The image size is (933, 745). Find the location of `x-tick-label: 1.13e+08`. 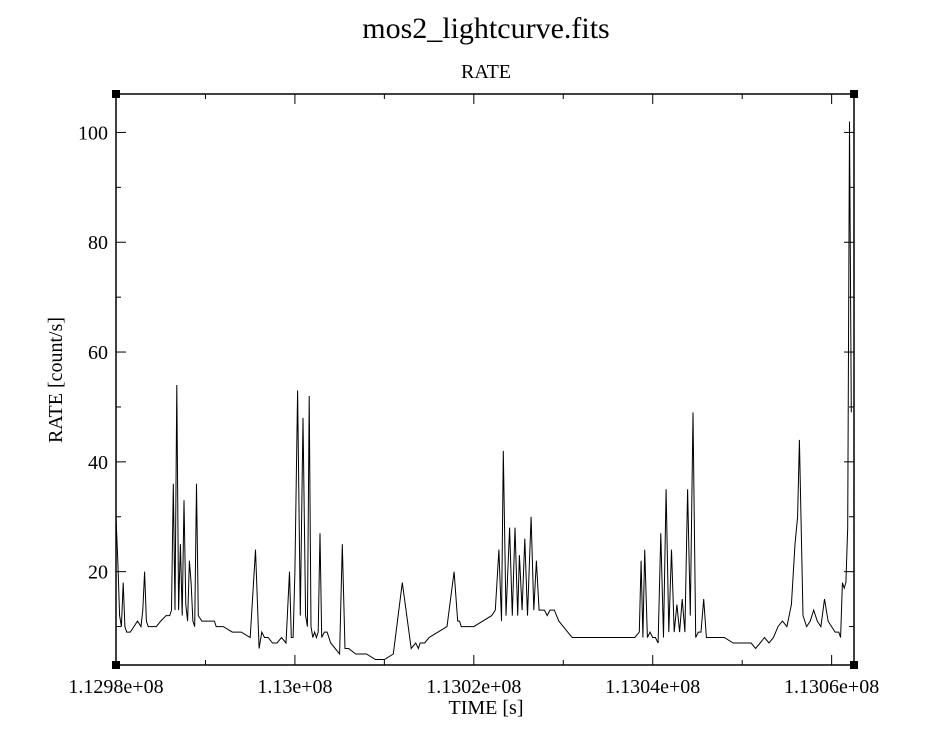

x-tick-label: 1.13e+08 is located at coordinates (294, 687).